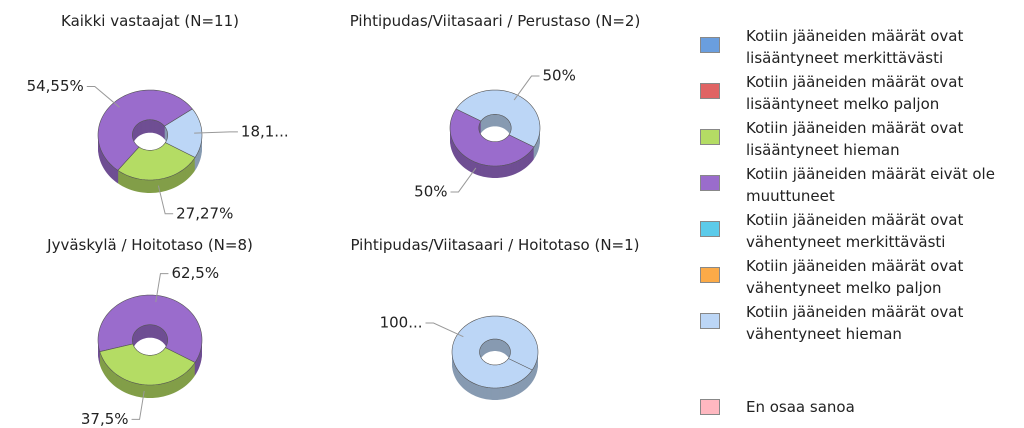  I want to click on chart-title: Kaikki vastaajat (N=11), so click(150, 21).